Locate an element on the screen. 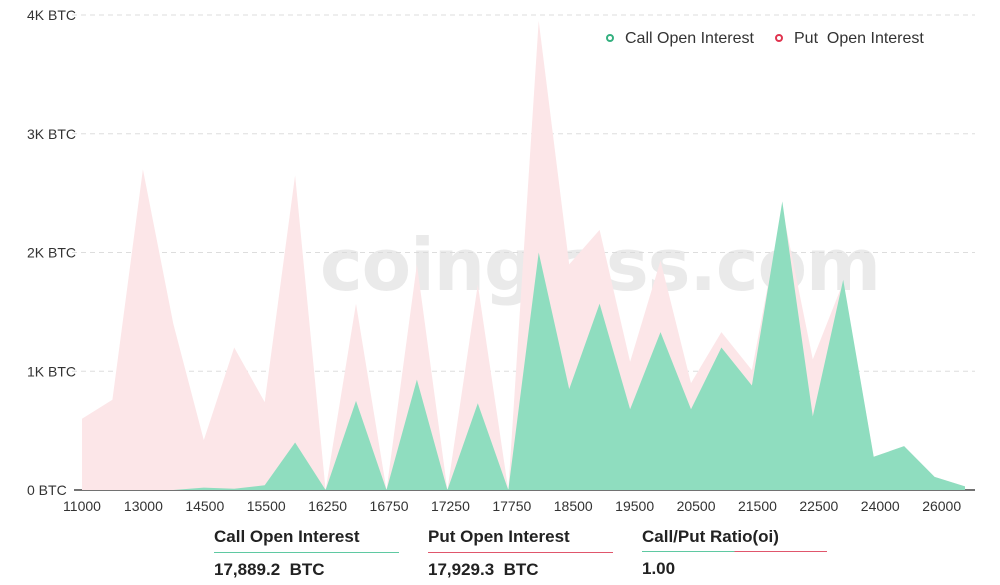 Image resolution: width=1000 pixels, height=585 pixels. x-tick-label: 20500 is located at coordinates (696, 506).